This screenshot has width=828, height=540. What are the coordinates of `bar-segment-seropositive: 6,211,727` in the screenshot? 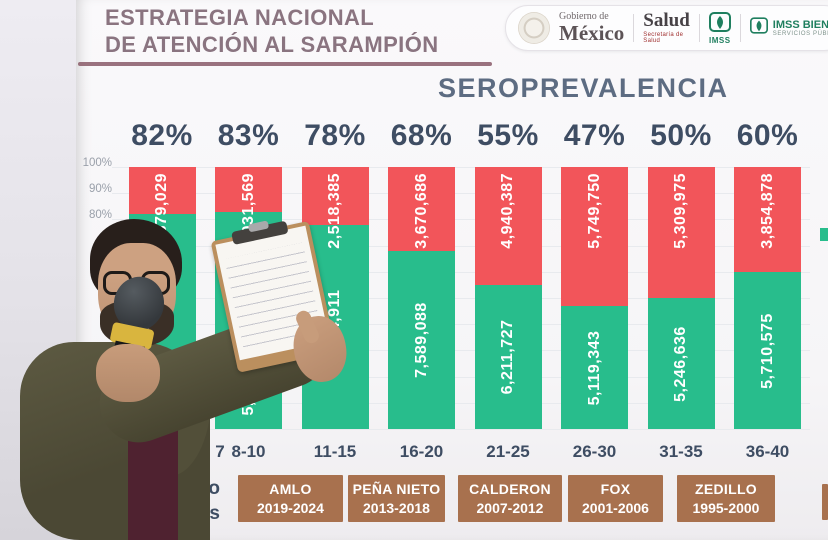 It's located at (508, 357).